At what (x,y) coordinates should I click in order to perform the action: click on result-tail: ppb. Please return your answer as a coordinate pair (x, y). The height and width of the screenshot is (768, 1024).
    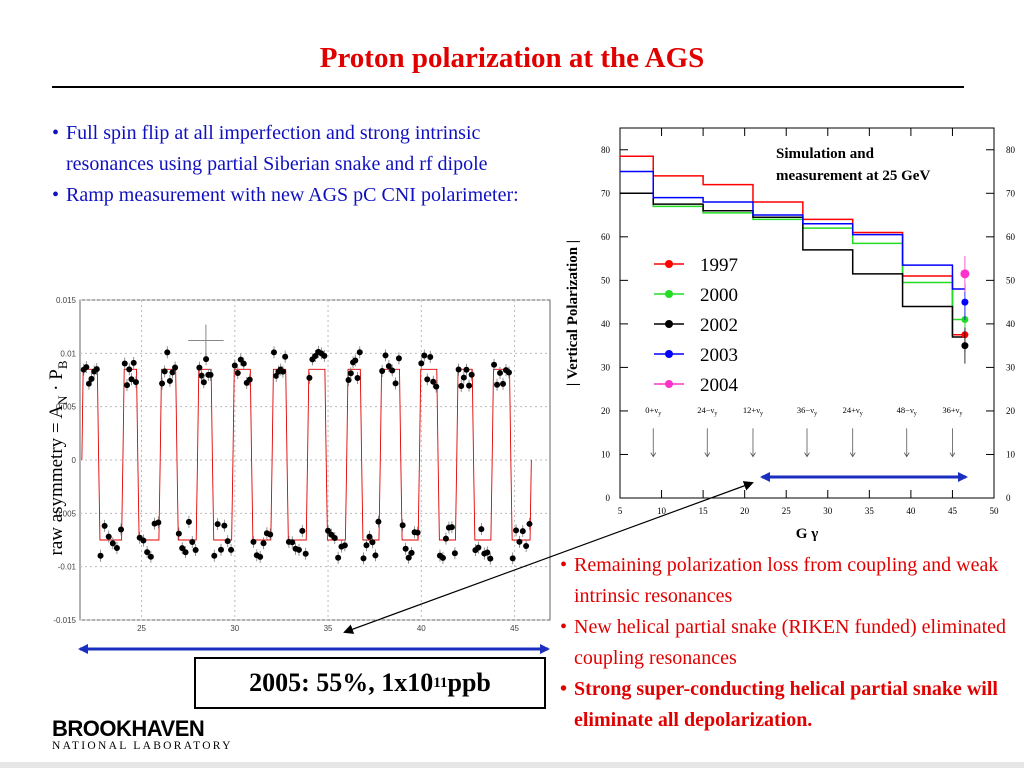
    Looking at the image, I should click on (469, 682).